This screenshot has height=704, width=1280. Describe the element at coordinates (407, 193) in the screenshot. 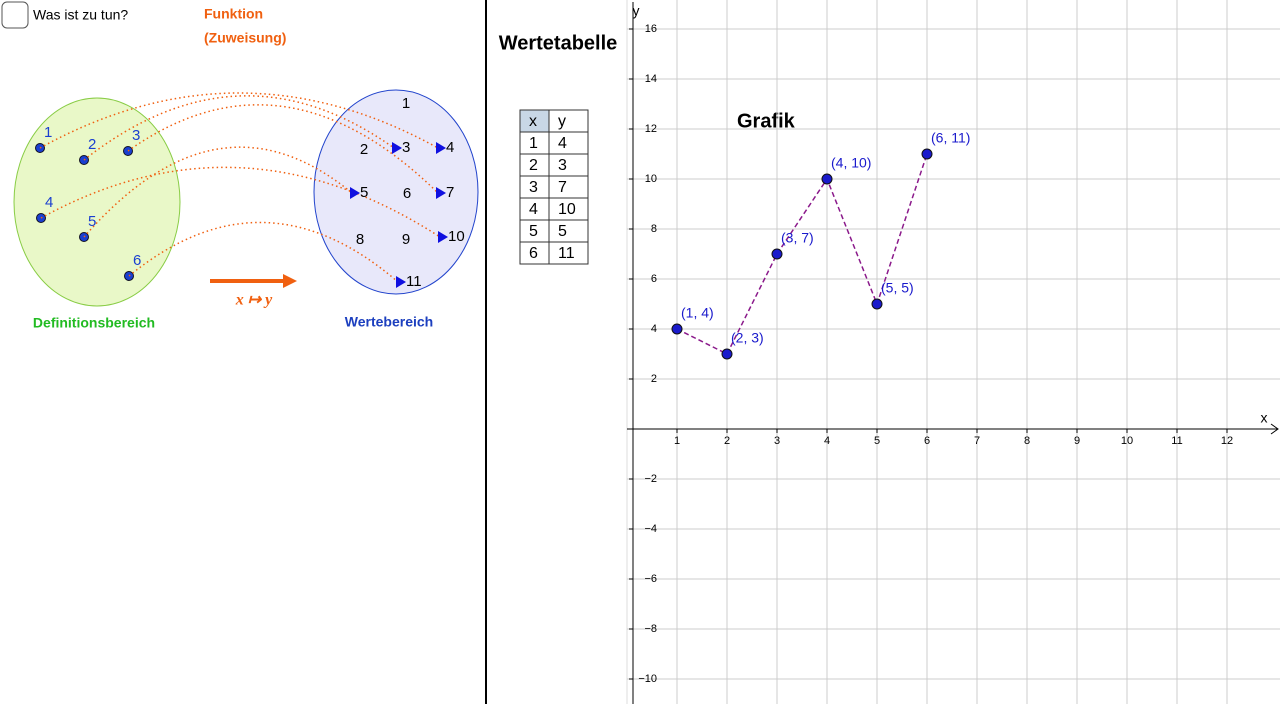

I see `codomain-element: 6` at that location.